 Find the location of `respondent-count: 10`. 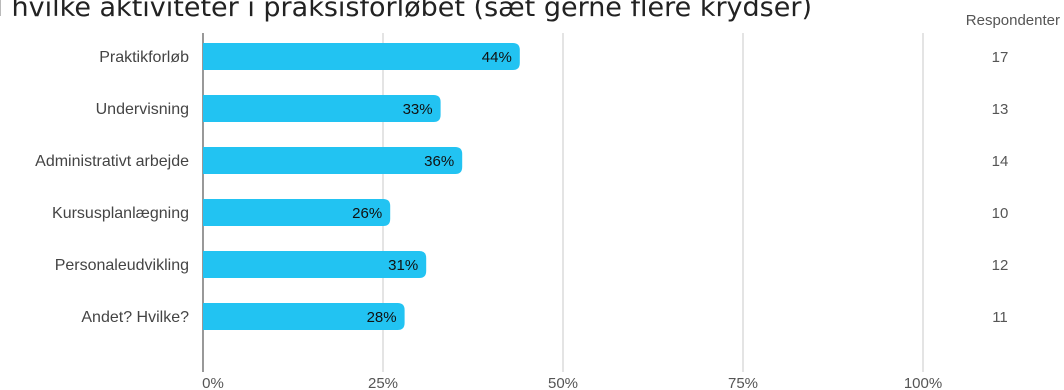

respondent-count: 10 is located at coordinates (1000, 213).